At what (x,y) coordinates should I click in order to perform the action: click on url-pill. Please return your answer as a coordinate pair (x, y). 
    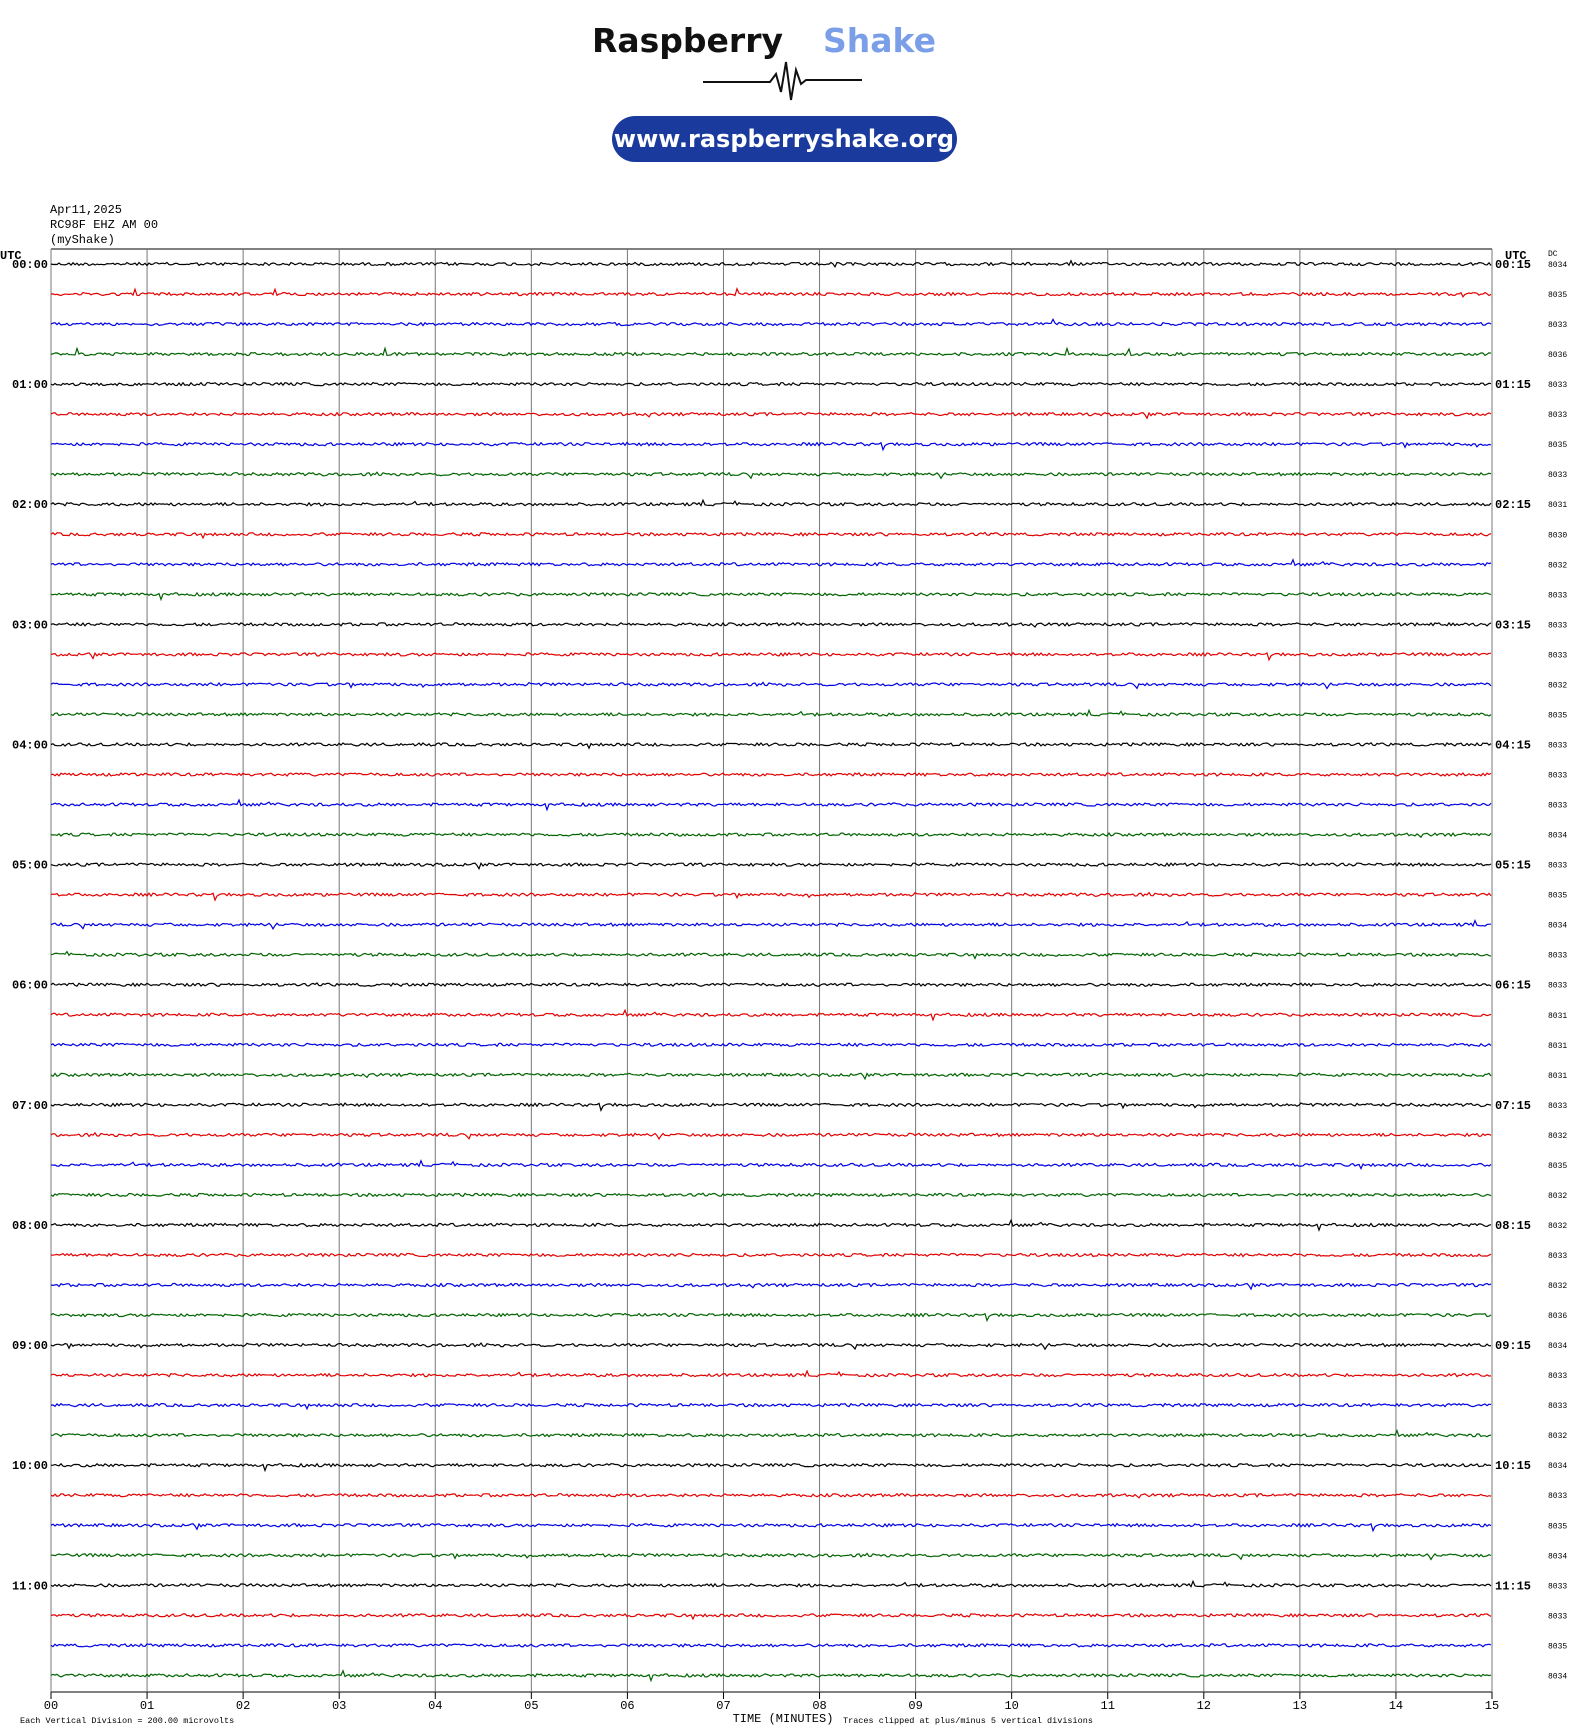
    Looking at the image, I should click on (784, 139).